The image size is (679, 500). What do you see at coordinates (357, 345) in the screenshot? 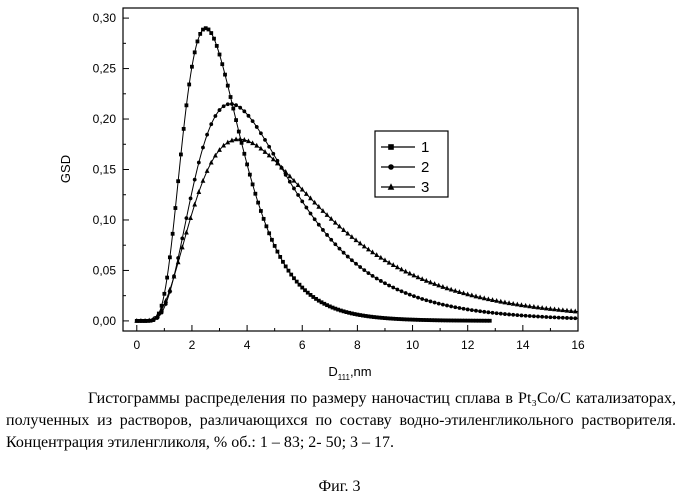
I see `x-tick-label: 8` at bounding box center [357, 345].